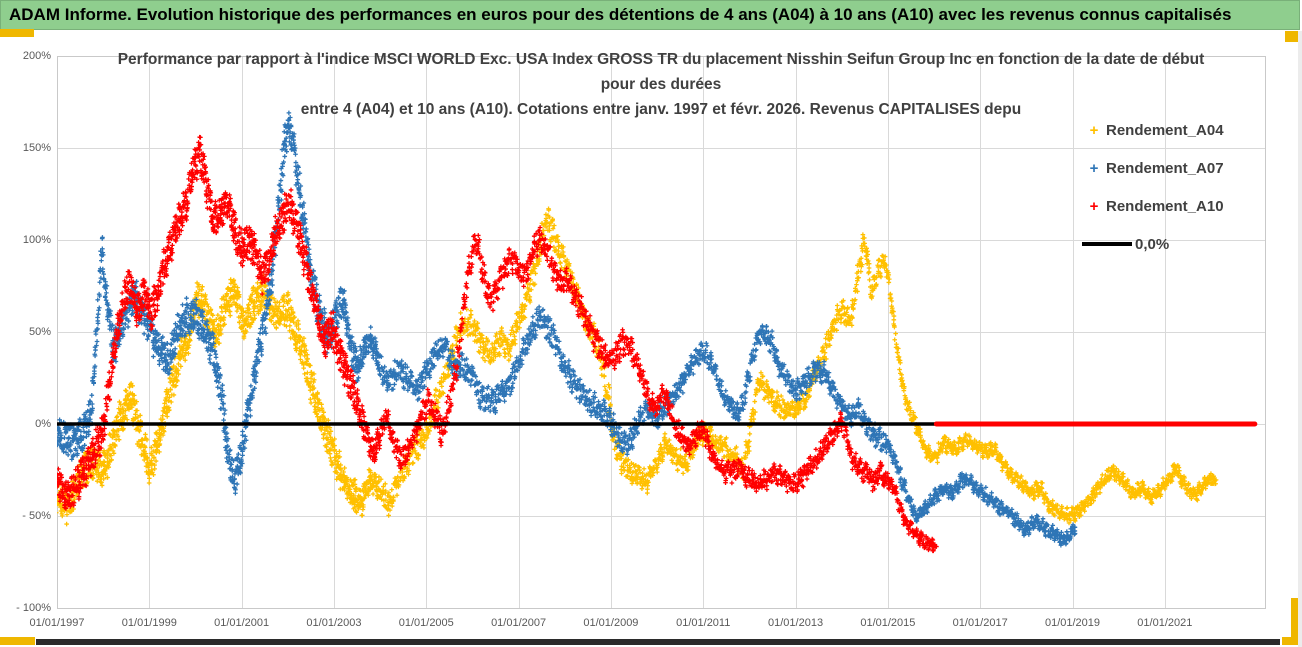 Image resolution: width=1302 pixels, height=647 pixels. What do you see at coordinates (57, 623) in the screenshot?
I see `x-axis-label: 01/01/1997` at bounding box center [57, 623].